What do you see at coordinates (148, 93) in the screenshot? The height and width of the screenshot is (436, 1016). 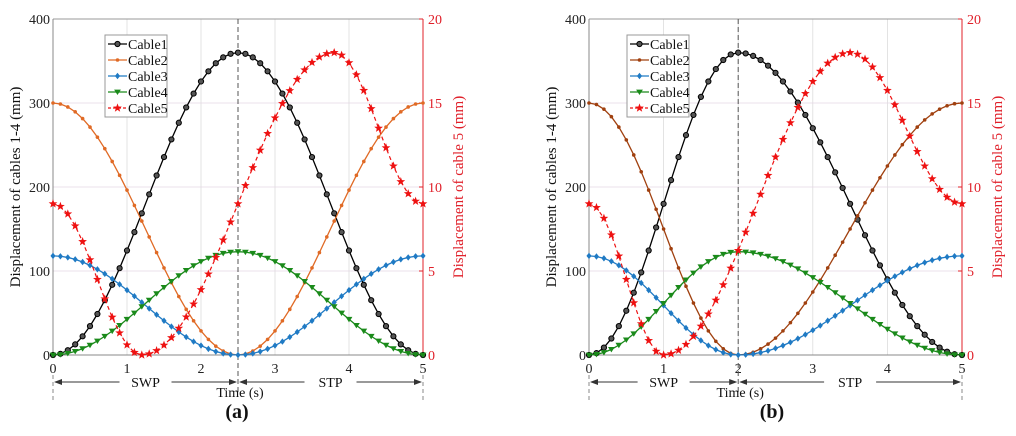 I see `legend-label: Cable4` at bounding box center [148, 93].